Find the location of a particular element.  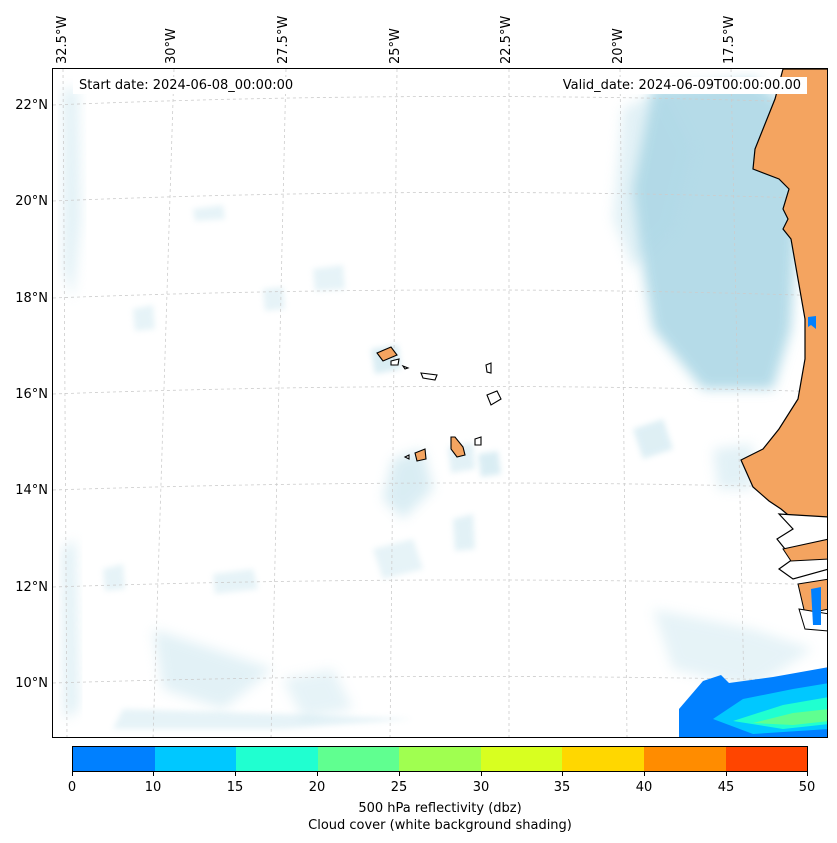

colorbar-tick: 25 is located at coordinates (399, 787).